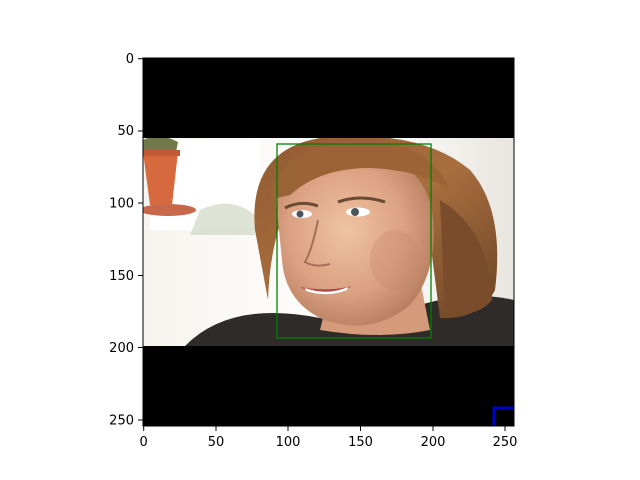  What do you see at coordinates (144, 442) in the screenshot?
I see `x-tick-label: 0` at bounding box center [144, 442].